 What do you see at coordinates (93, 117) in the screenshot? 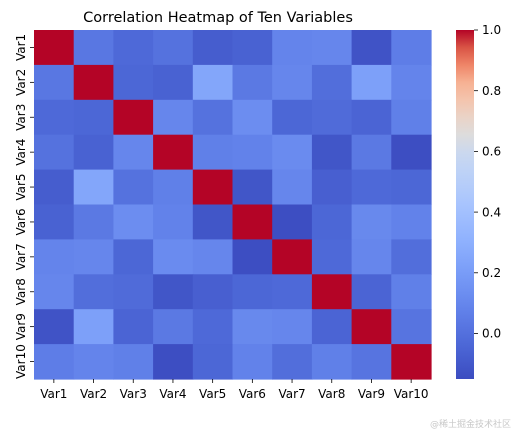
I see `heatmap-cell-var3-var2` at bounding box center [93, 117].